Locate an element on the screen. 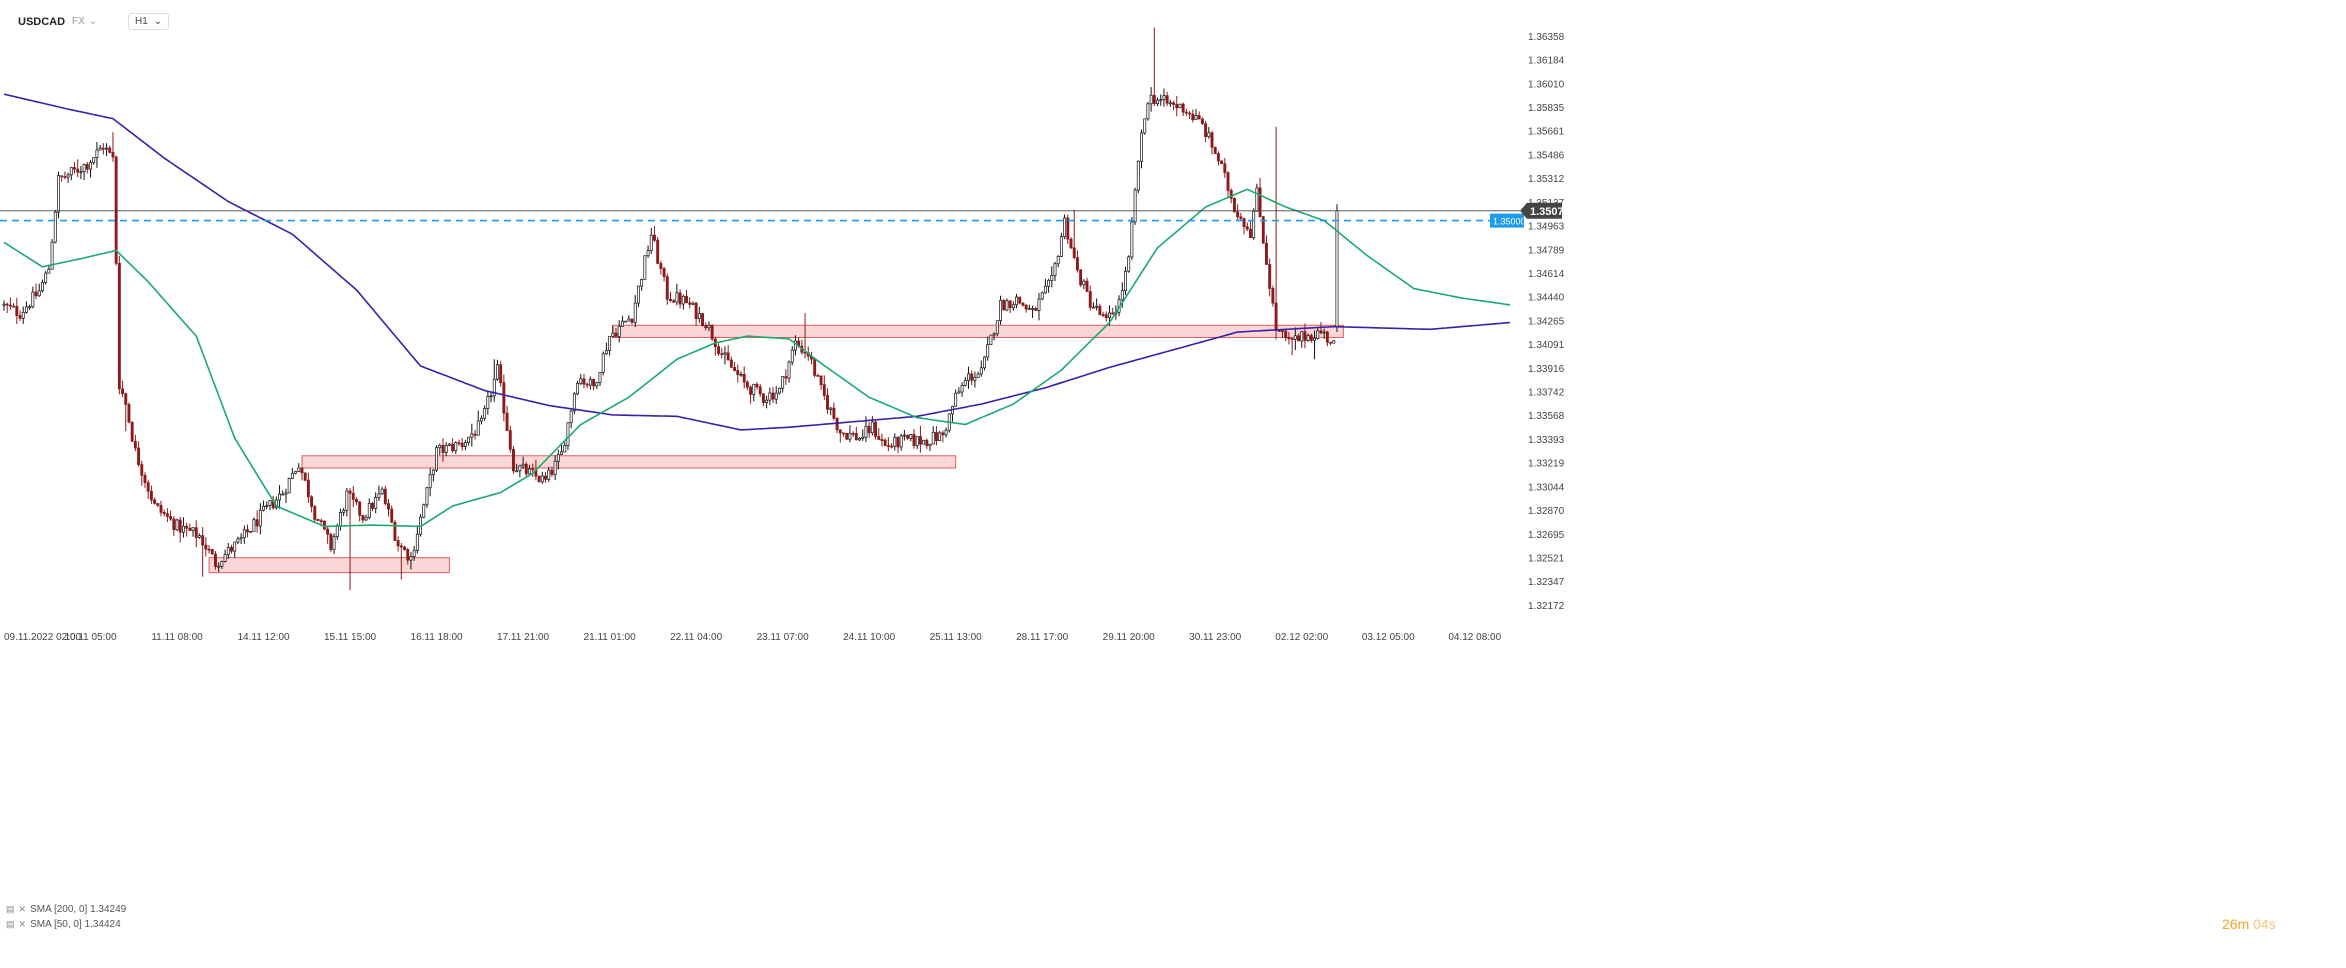  y-tick-label: 1.36010 is located at coordinates (1546, 84).